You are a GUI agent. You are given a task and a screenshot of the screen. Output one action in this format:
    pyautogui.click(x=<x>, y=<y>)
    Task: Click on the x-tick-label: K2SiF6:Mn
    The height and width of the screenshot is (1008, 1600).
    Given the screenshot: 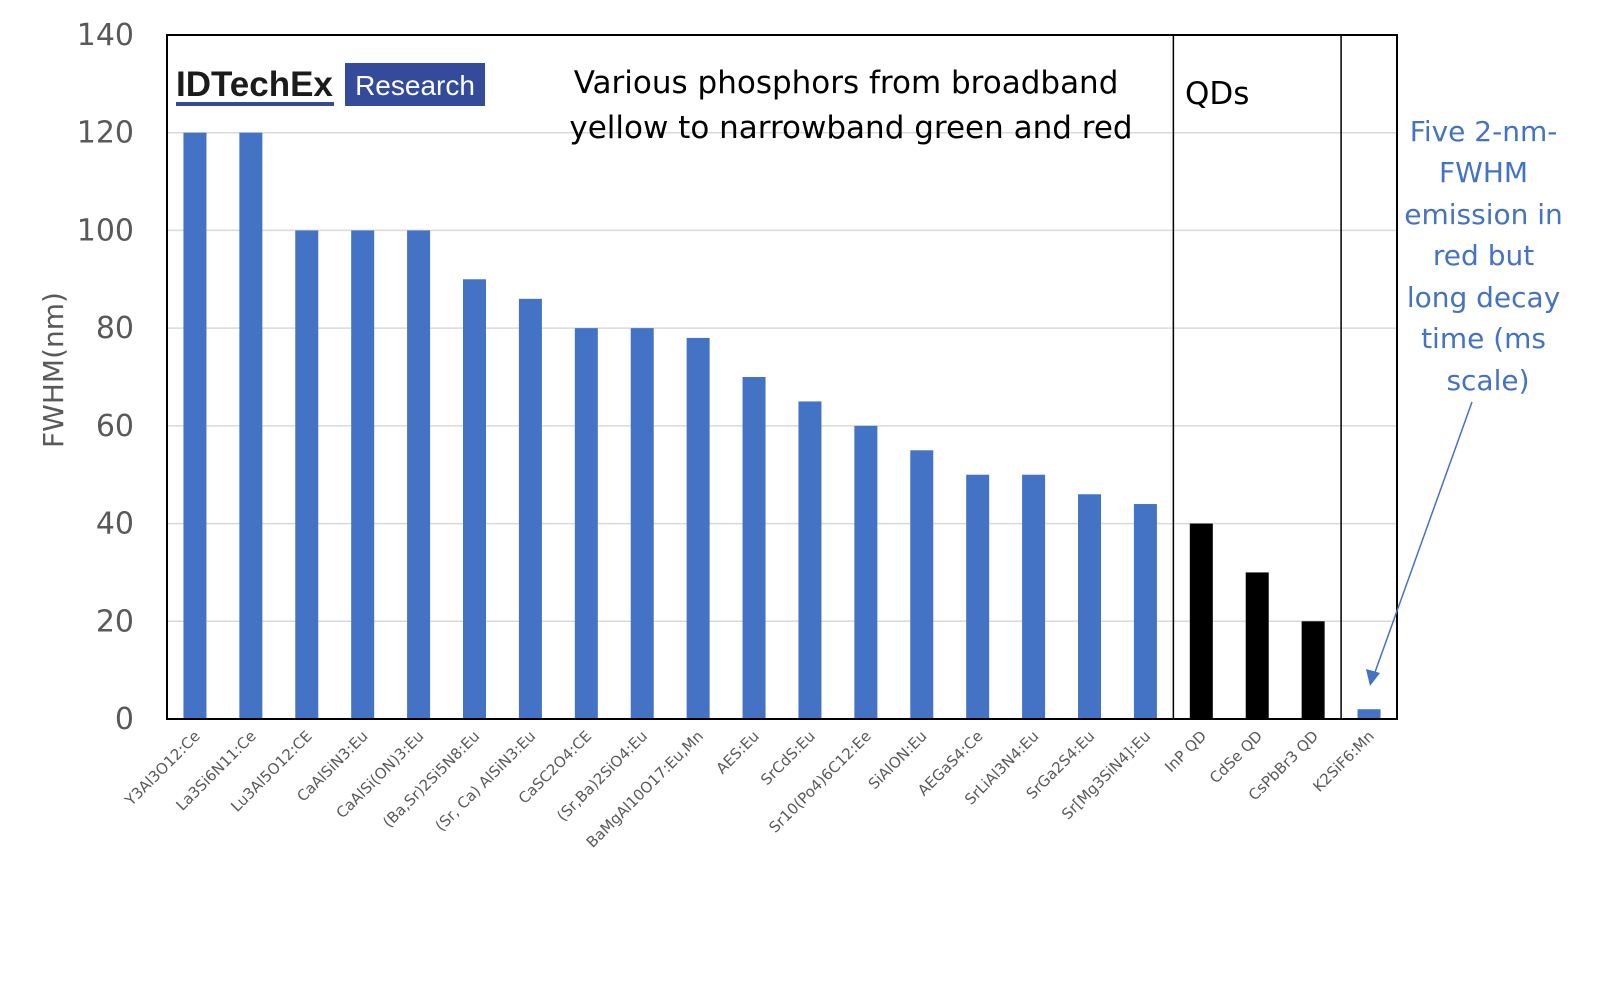 What is the action you would take?
    pyautogui.click(x=1343, y=761)
    